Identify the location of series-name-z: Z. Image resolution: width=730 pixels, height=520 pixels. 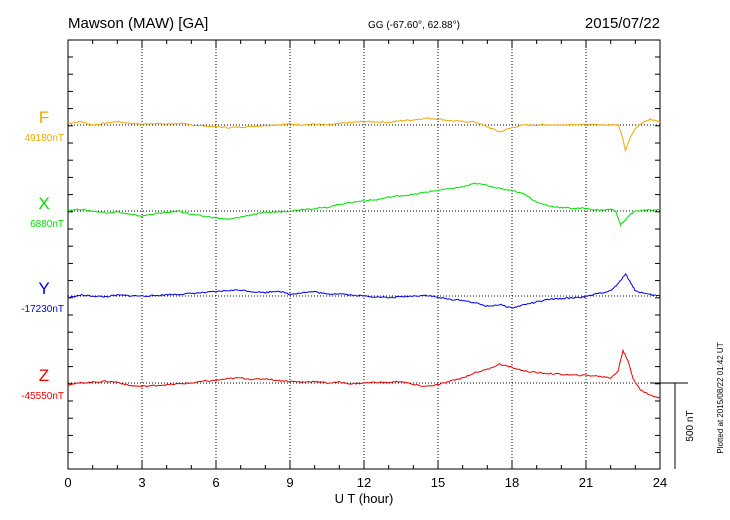
(44, 375).